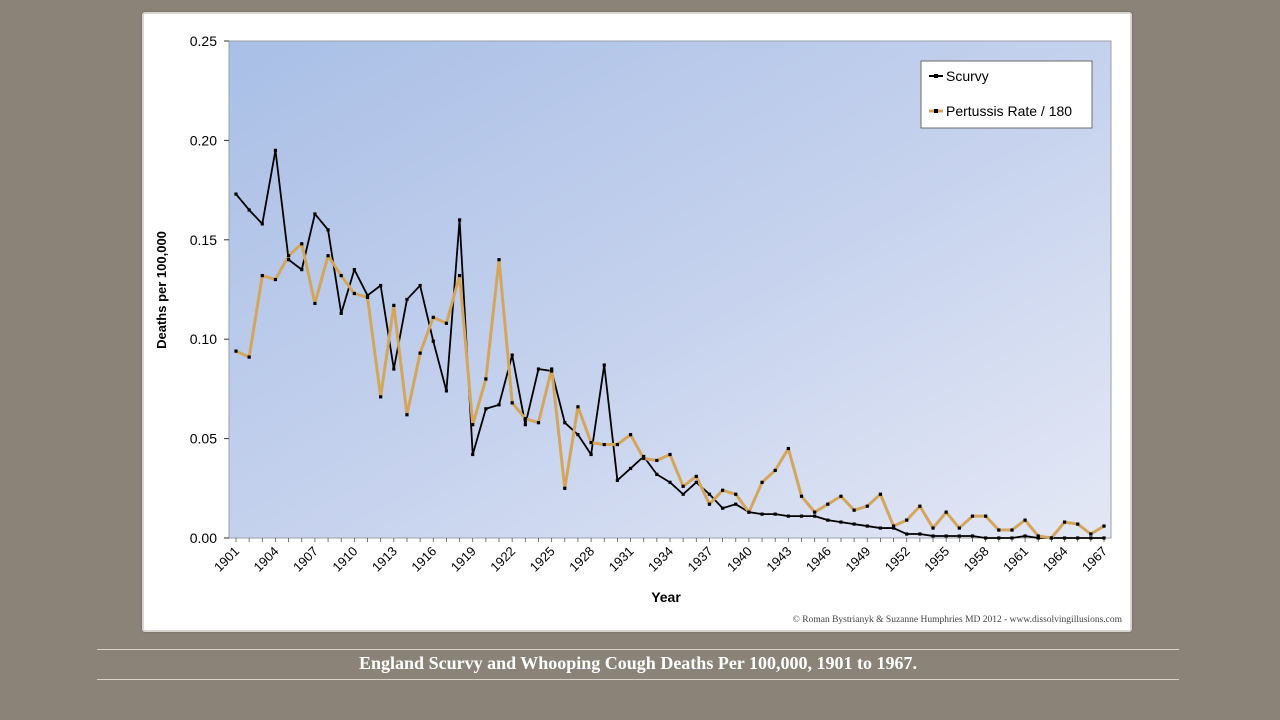  Describe the element at coordinates (1055, 559) in the screenshot. I see `x-tick-label: 1964` at that location.